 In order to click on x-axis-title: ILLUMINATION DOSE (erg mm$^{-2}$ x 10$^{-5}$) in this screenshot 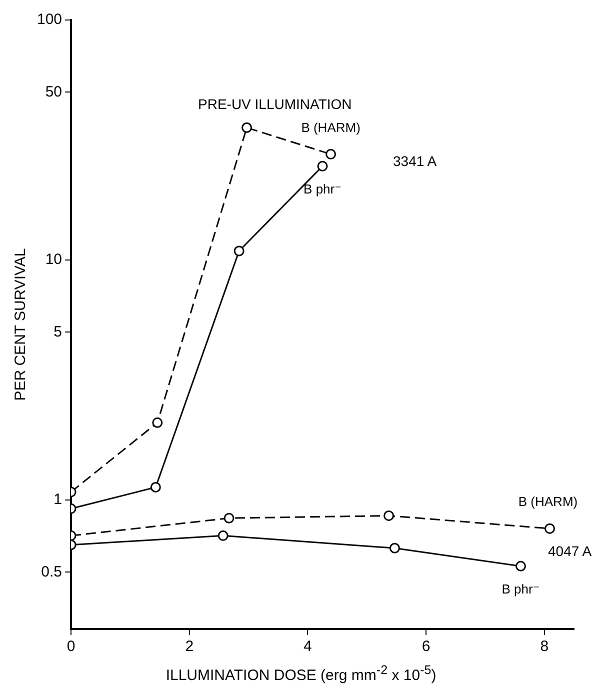, I will do `click(301, 673)`.